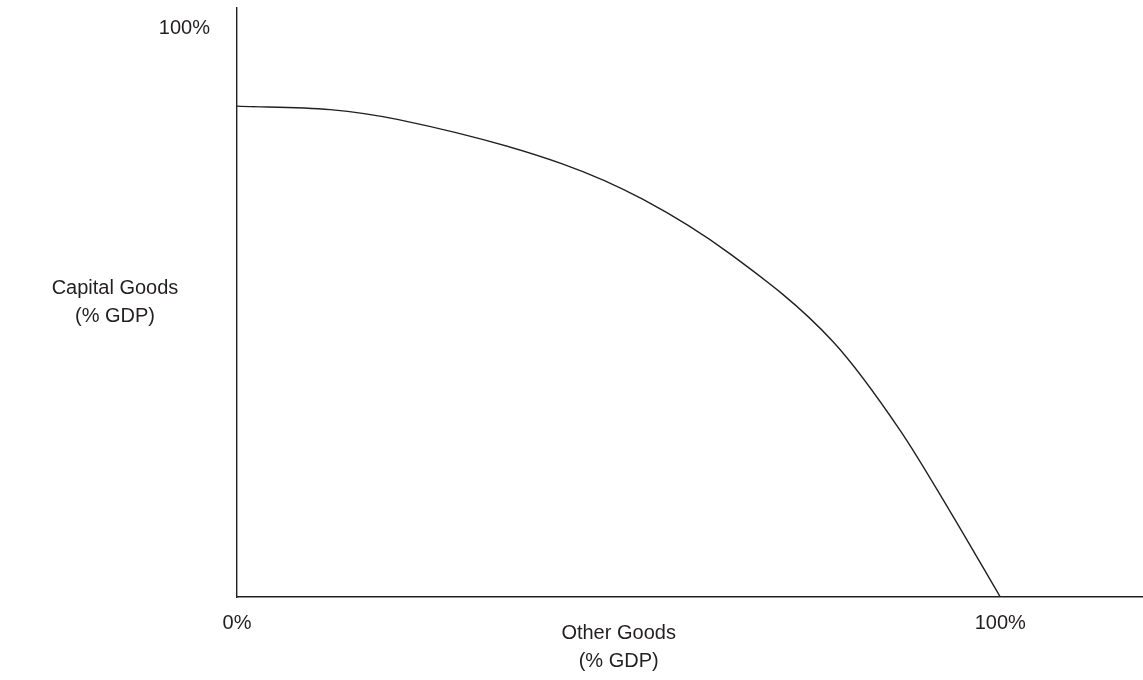 Image resolution: width=1143 pixels, height=680 pixels. I want to click on y-axis-title: Capital Goods (% GDP), so click(115, 301).